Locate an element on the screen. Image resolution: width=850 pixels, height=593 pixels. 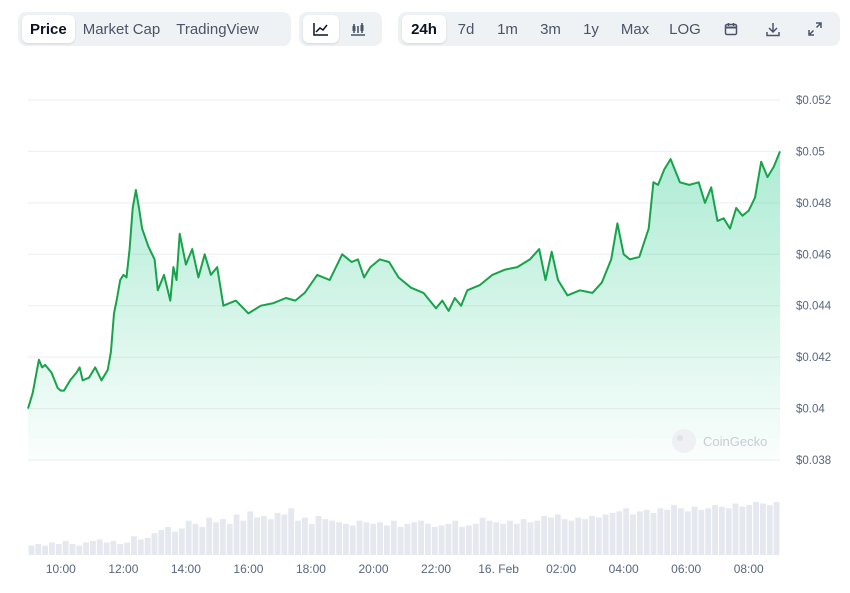
y-tick-label: $0.042 is located at coordinates (813, 358).